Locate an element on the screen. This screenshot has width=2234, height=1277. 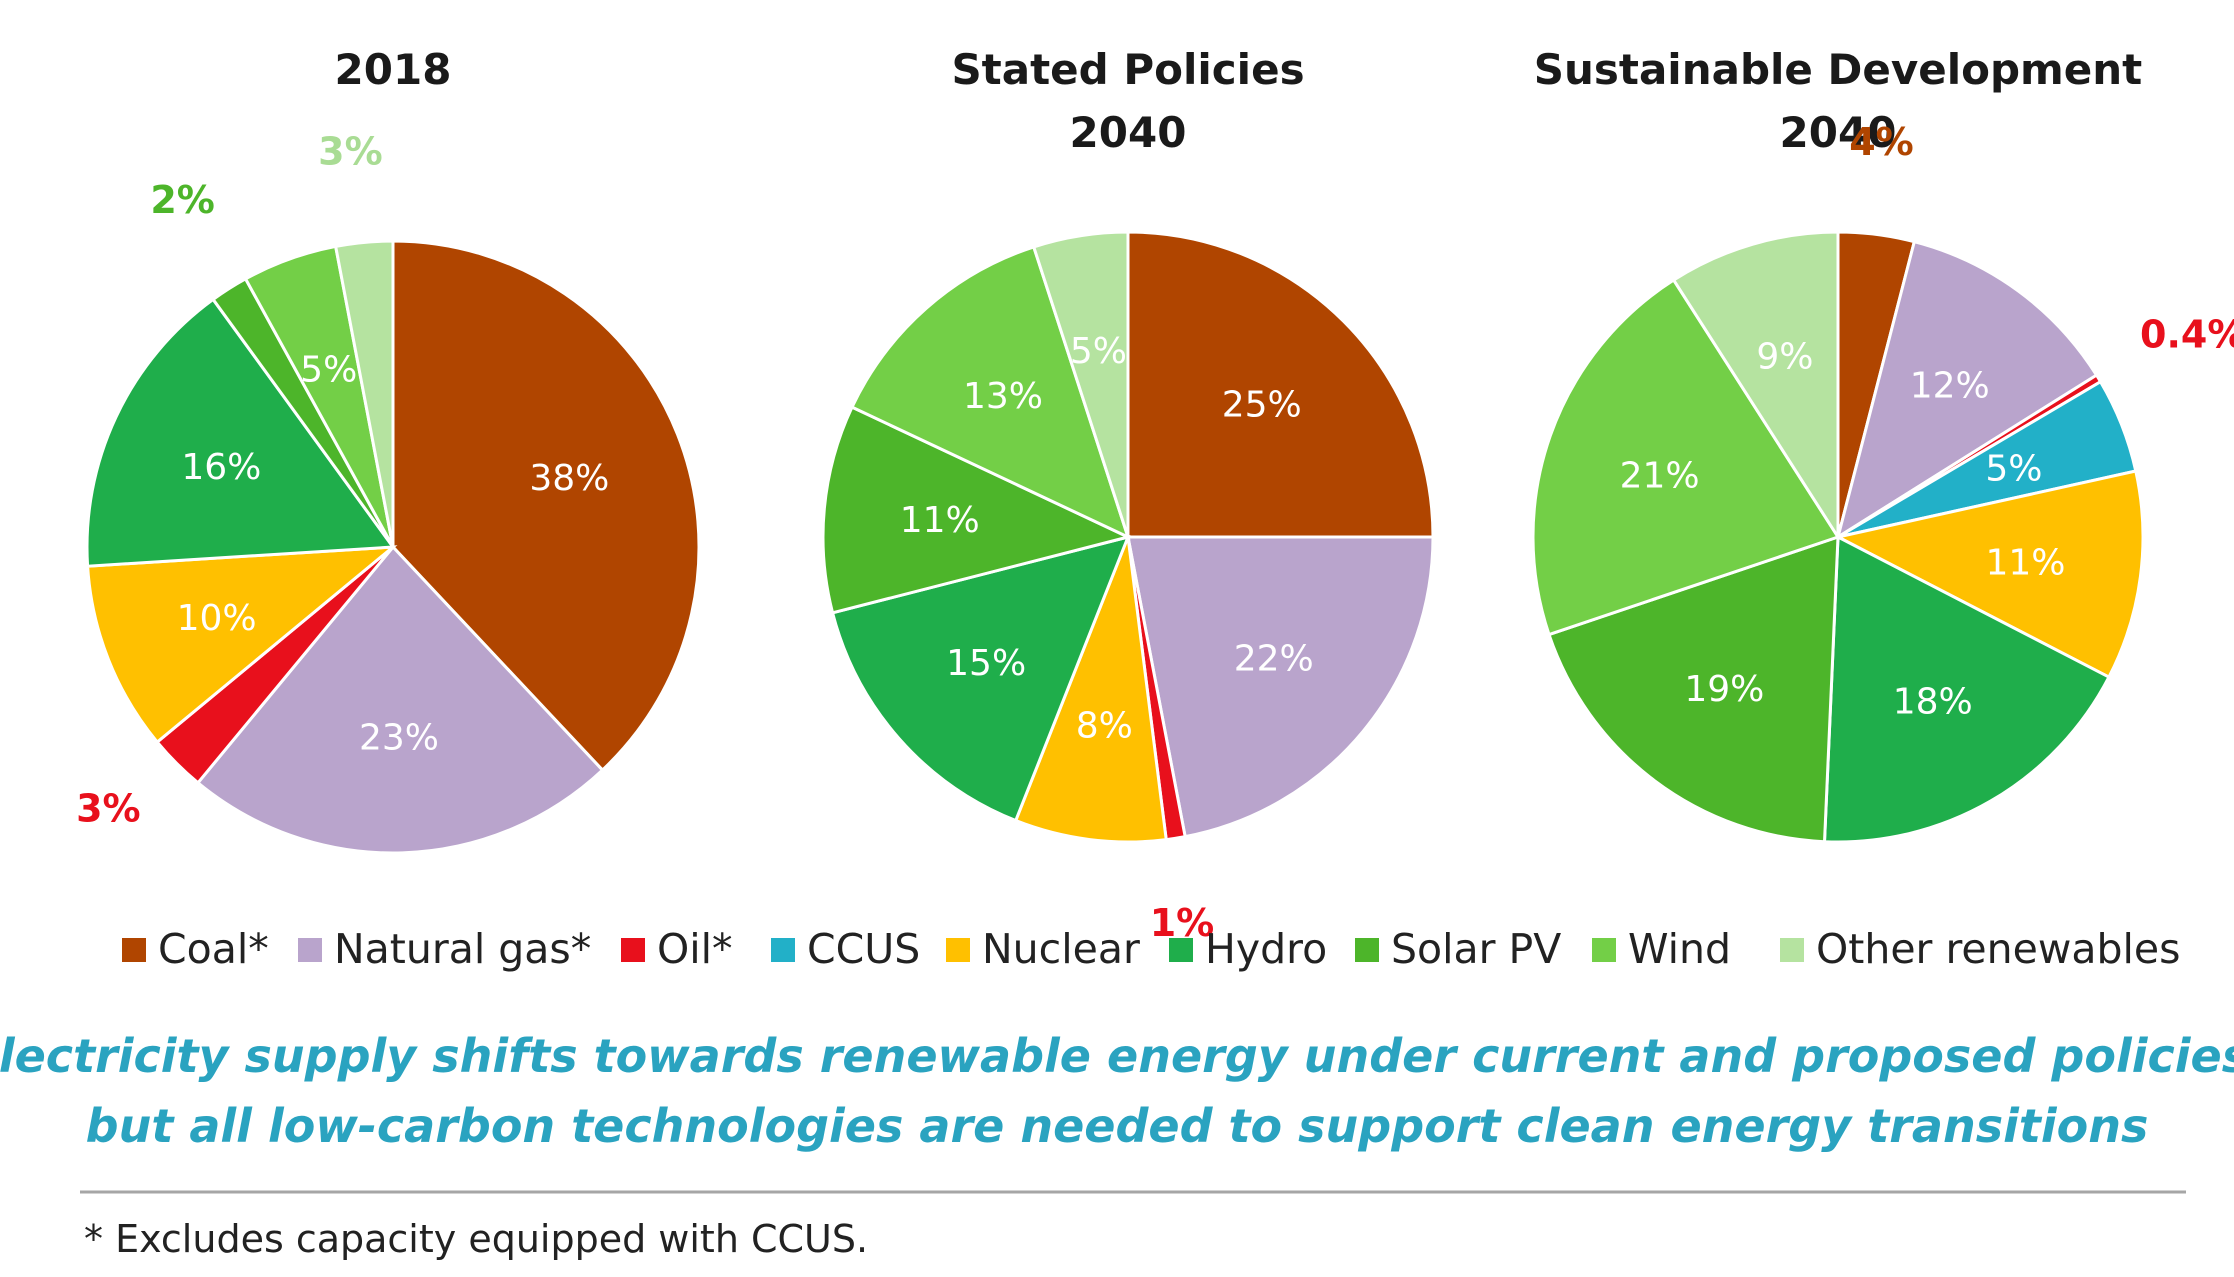
slice-label: 10% is located at coordinates (217, 618).